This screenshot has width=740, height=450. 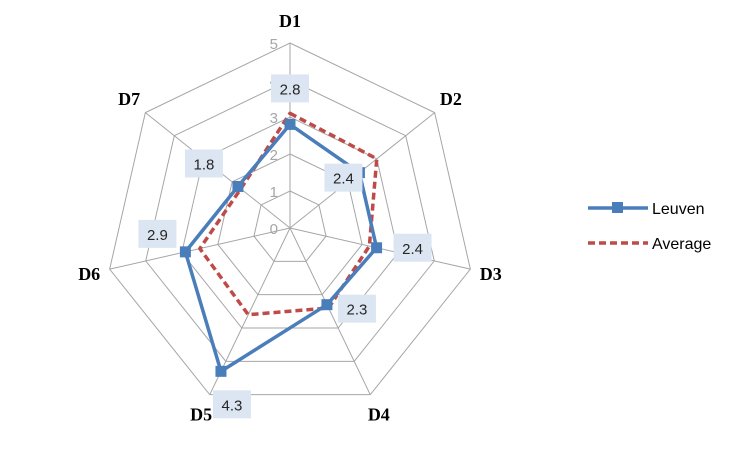 I want to click on legend-item-average: Average, so click(x=649, y=244).